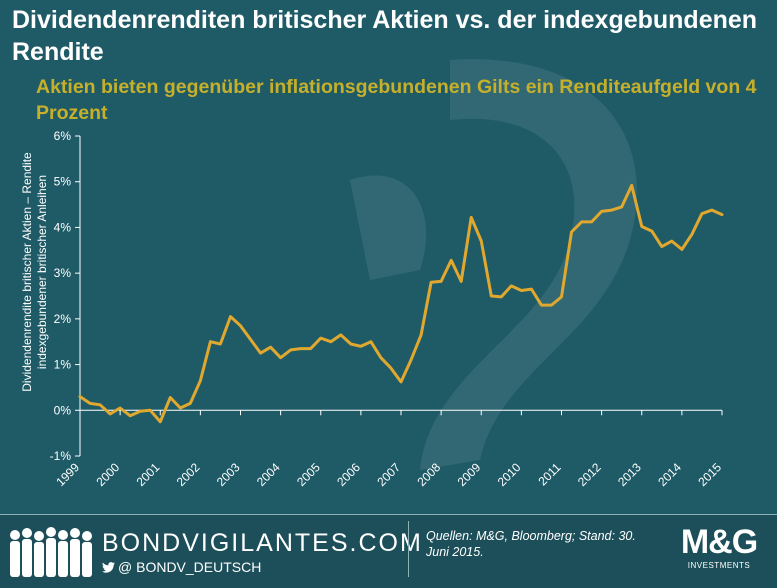 The image size is (777, 588). What do you see at coordinates (408, 549) in the screenshot?
I see `footer-divider` at bounding box center [408, 549].